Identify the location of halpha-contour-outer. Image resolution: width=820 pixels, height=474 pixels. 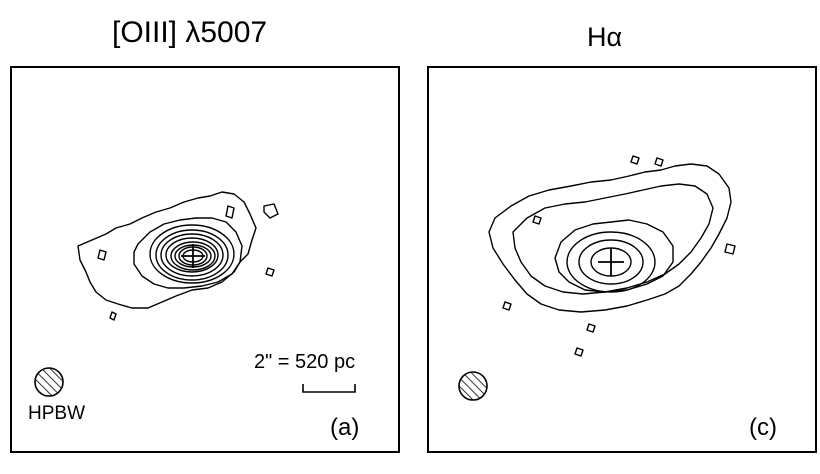
(610, 238).